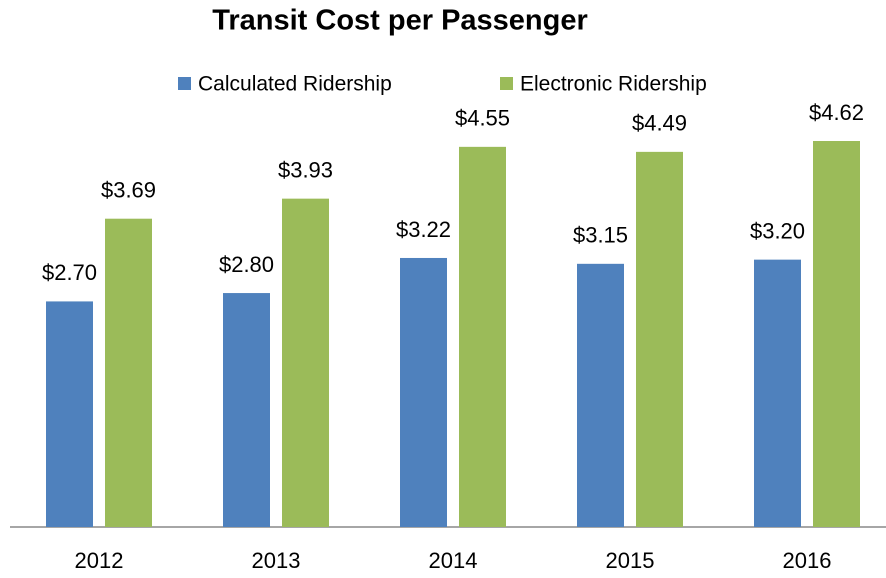 This screenshot has height=578, width=886. I want to click on data-label: $2.80, so click(246, 264).